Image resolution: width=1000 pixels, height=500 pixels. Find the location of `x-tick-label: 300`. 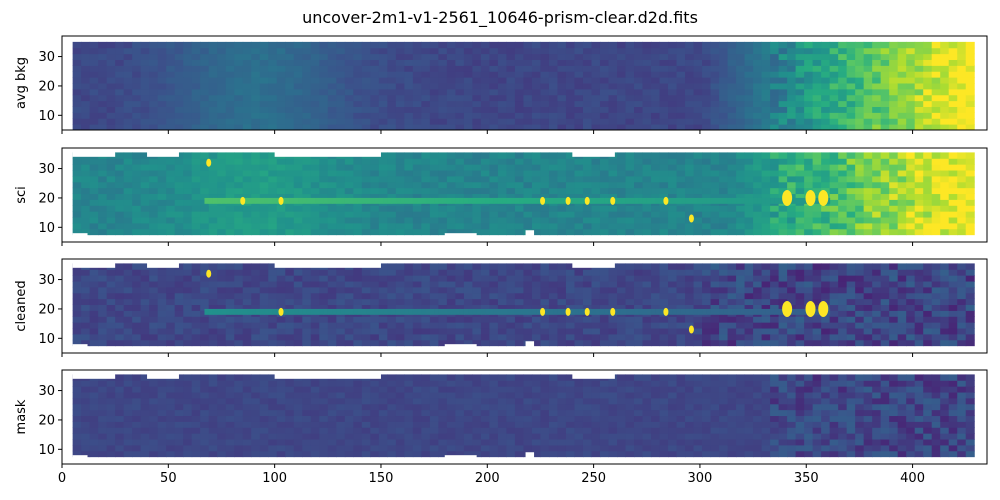

x-tick-label: 300 is located at coordinates (700, 478).